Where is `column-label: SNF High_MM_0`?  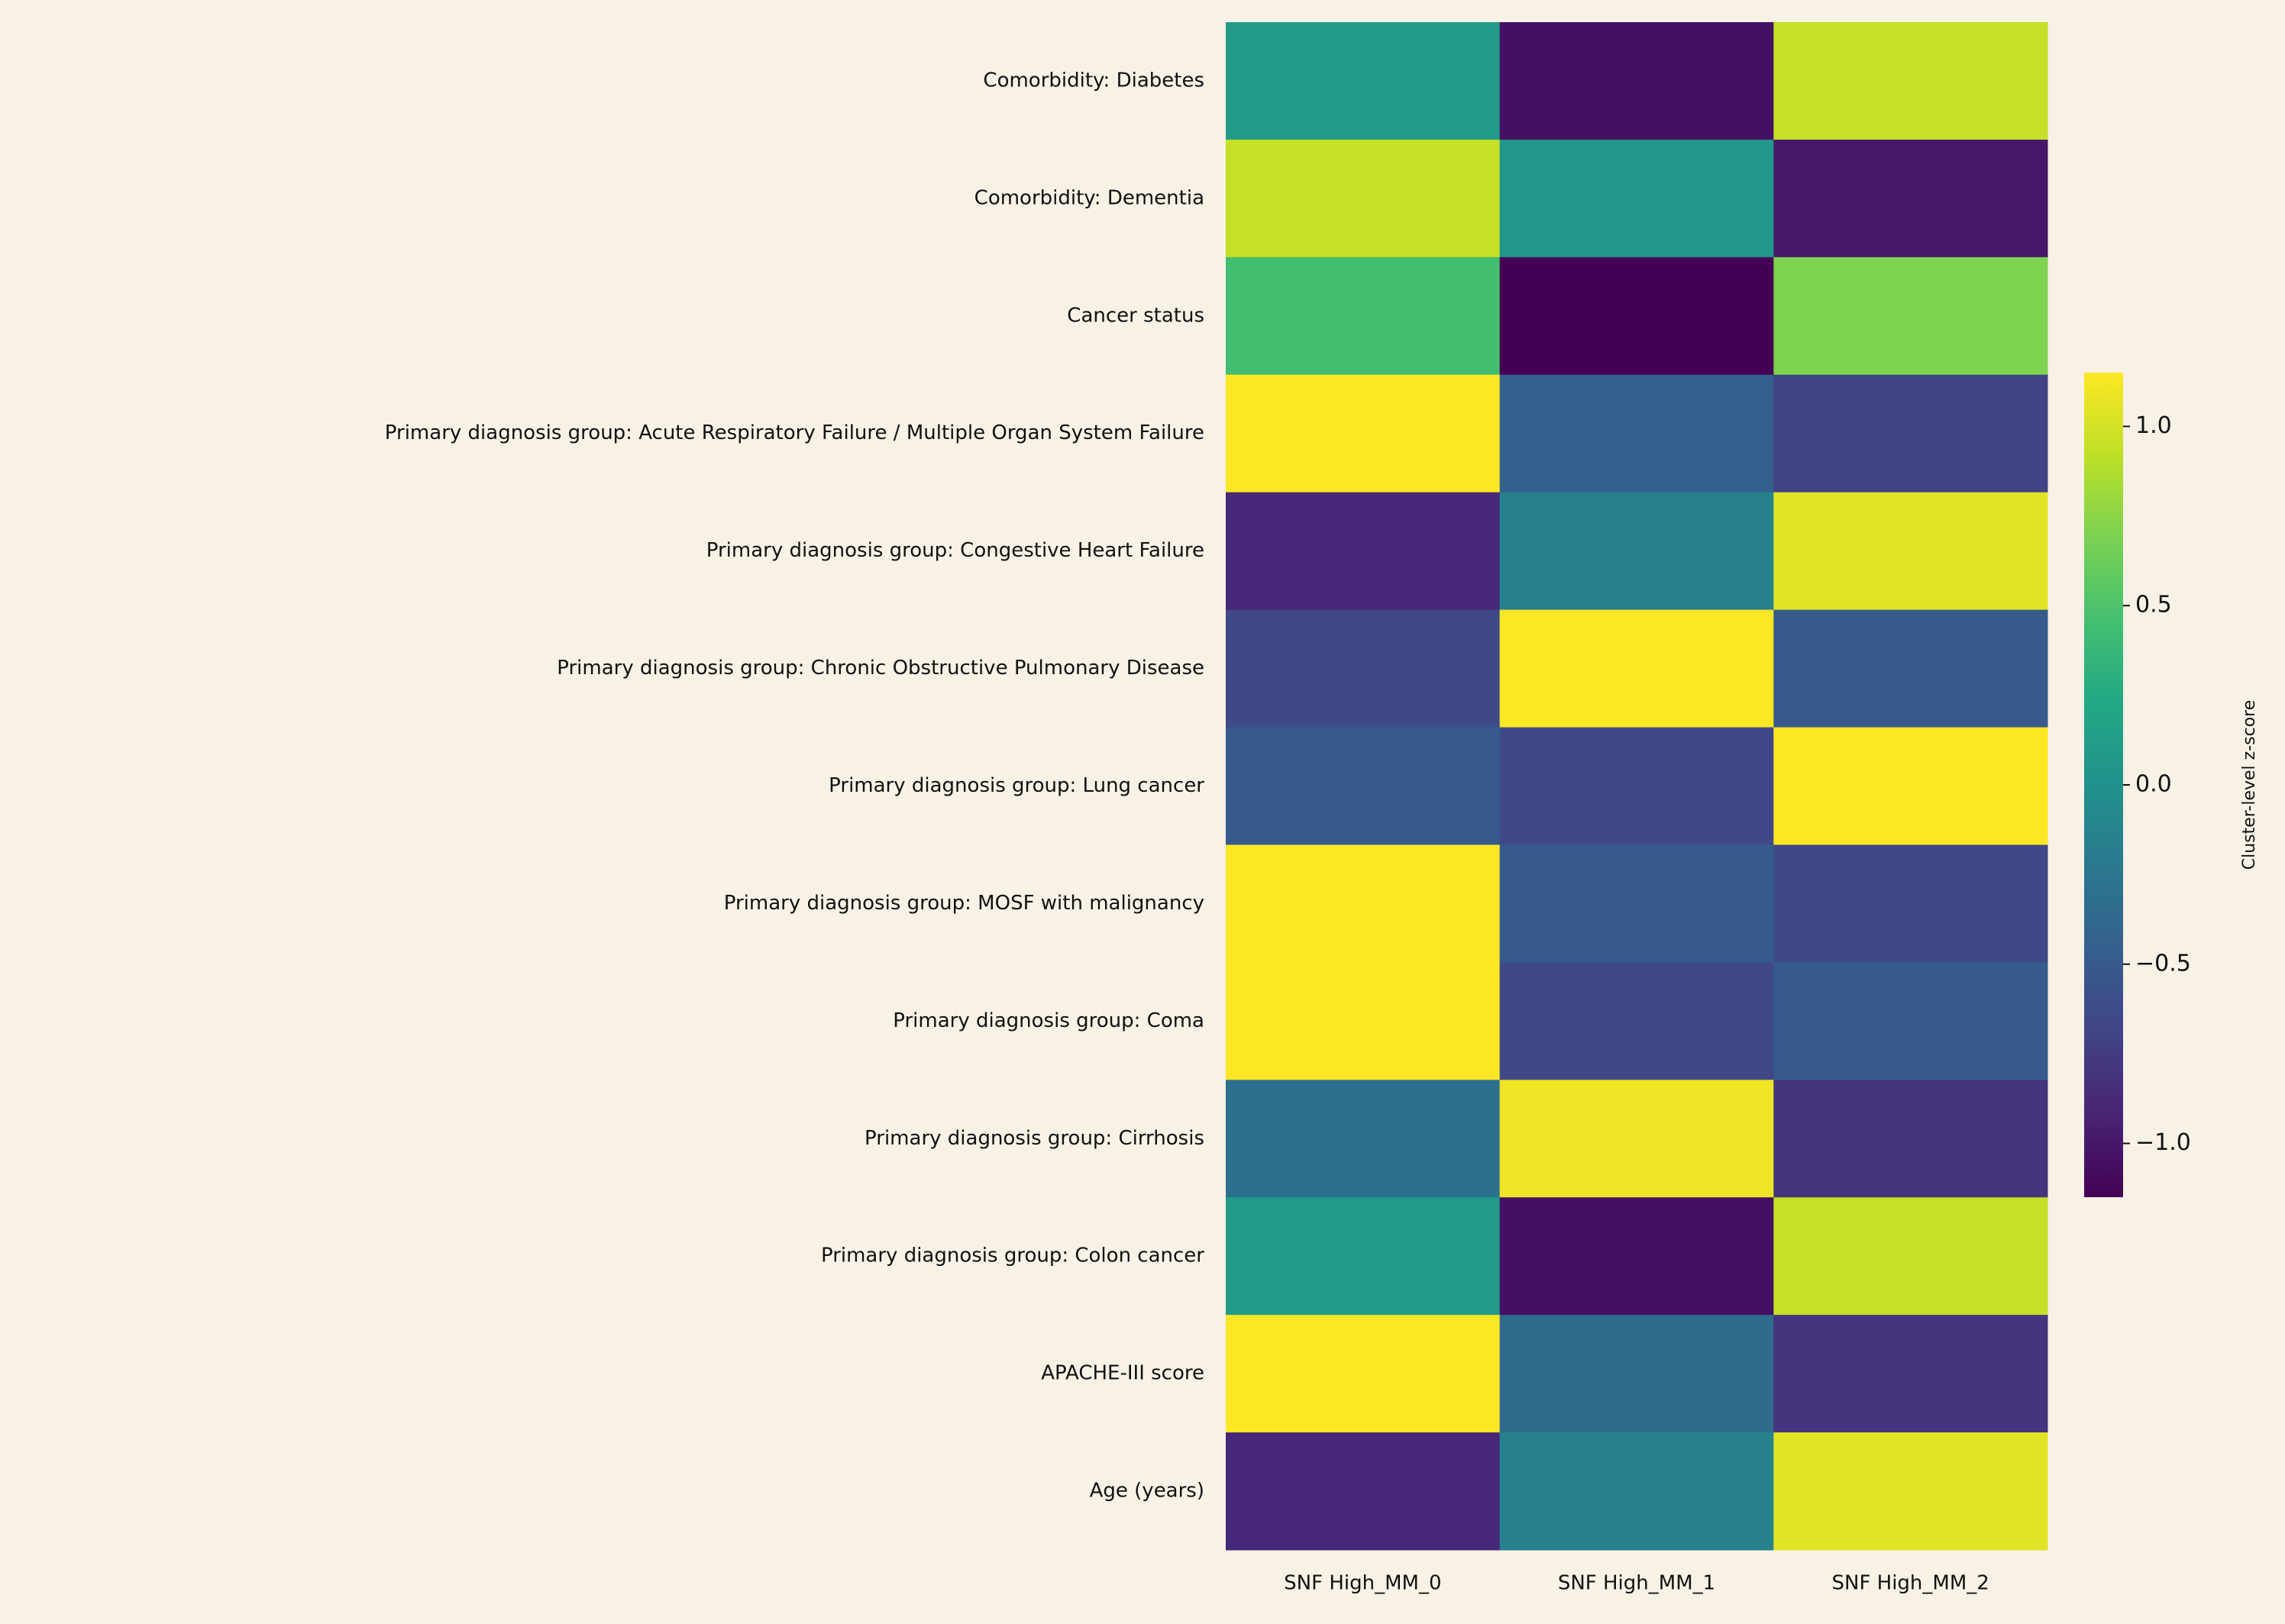
column-label: SNF High_MM_0 is located at coordinates (1362, 1583).